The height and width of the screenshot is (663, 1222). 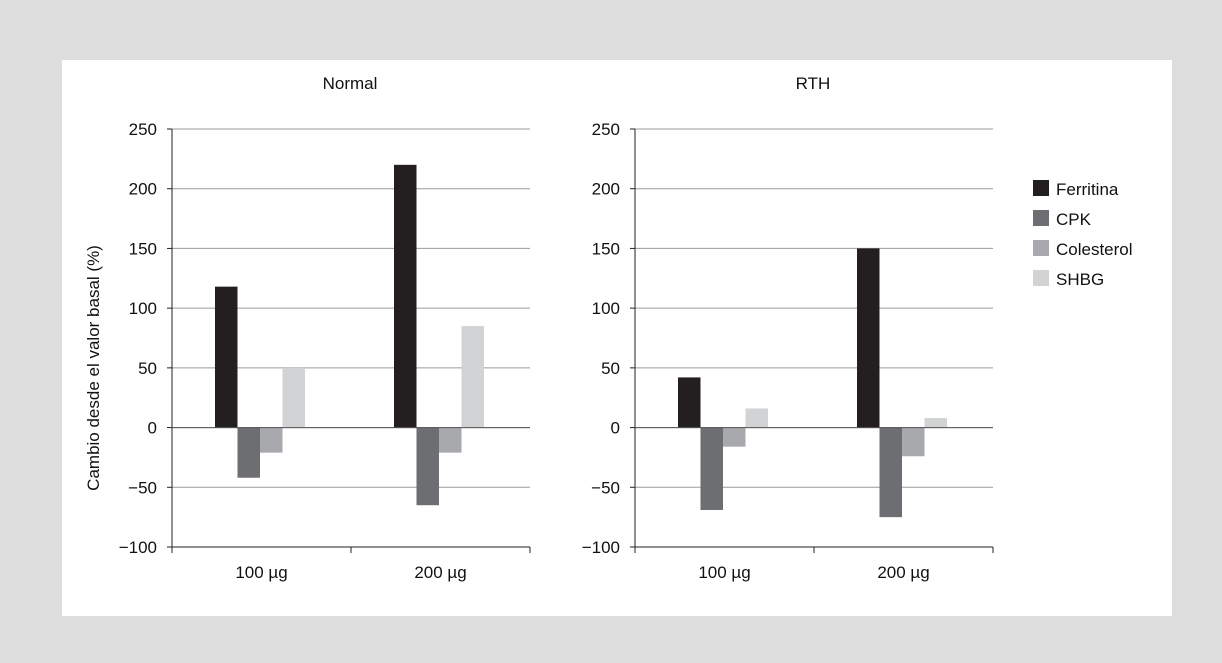 I want to click on legend: Ferritina CPK Colesterol SHBG, so click(x=1083, y=234).